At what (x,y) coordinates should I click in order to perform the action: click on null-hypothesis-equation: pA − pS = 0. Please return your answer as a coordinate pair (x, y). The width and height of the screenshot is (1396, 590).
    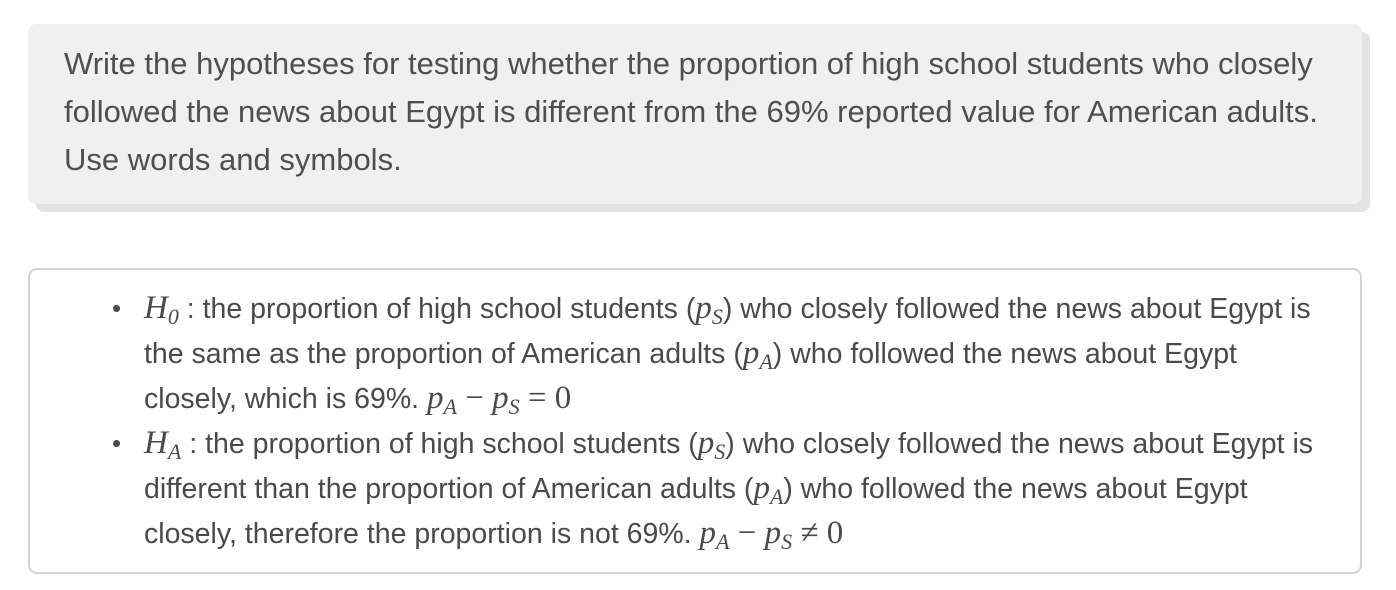
    Looking at the image, I should click on (499, 399).